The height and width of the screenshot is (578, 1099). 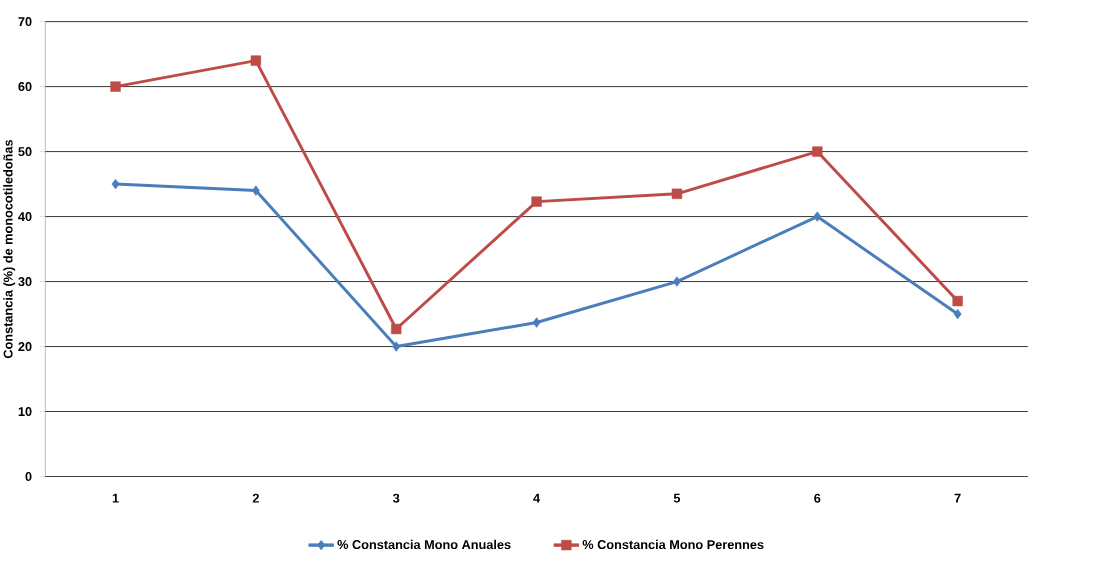 I want to click on y-axis-title: Constancia (%) de monocotiledoñas, so click(x=9, y=249).